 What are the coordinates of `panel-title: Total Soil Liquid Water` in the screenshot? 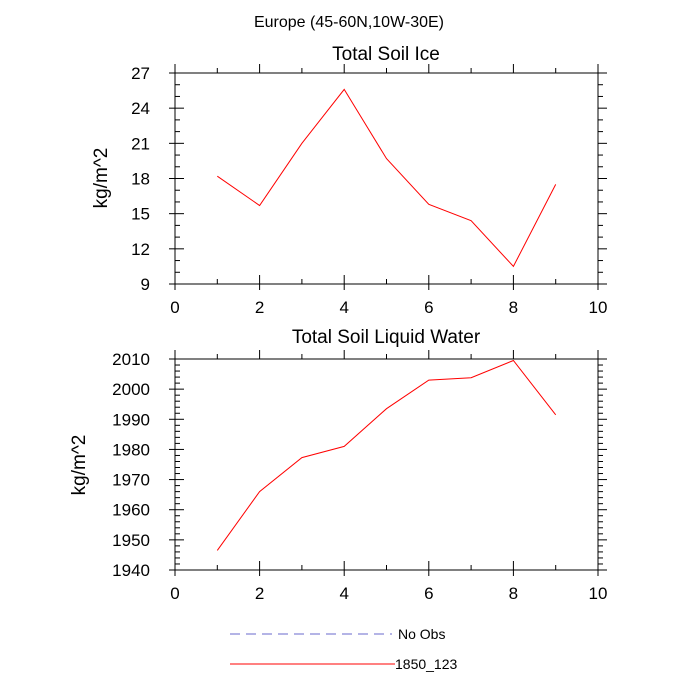 It's located at (386, 337).